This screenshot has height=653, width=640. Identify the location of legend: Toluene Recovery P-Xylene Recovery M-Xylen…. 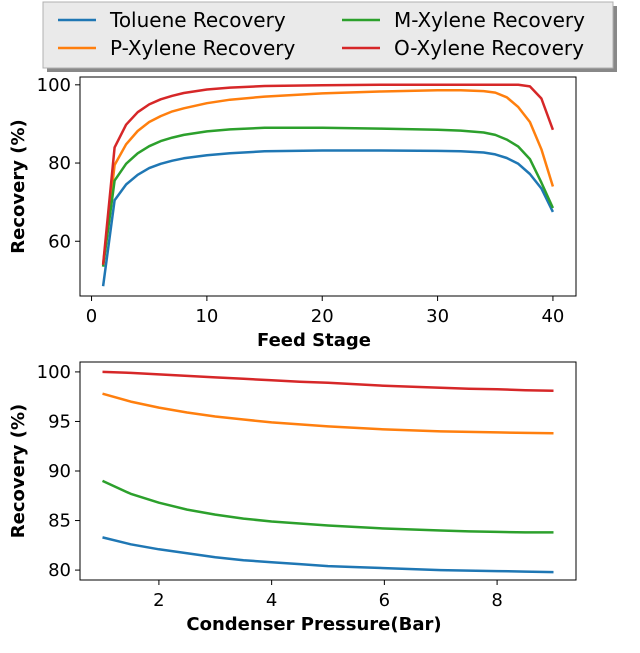
(329, 36).